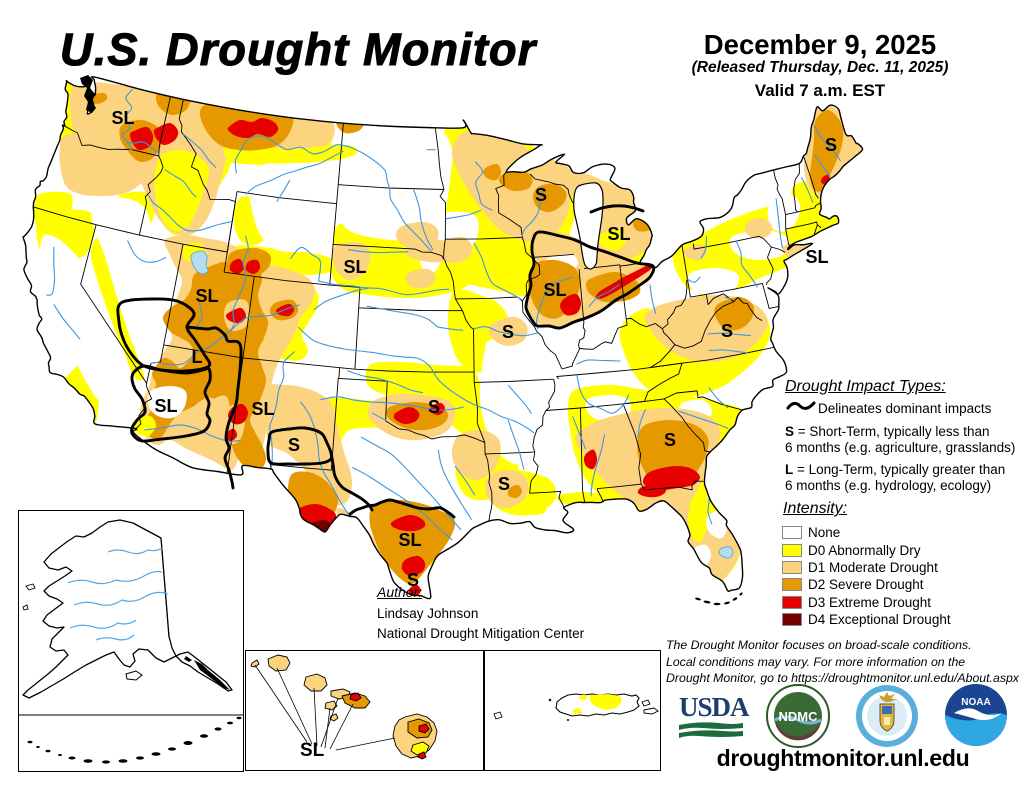 Image resolution: width=1024 pixels, height=791 pixels. Describe the element at coordinates (197, 357) in the screenshot. I see `svg-text: L` at that location.